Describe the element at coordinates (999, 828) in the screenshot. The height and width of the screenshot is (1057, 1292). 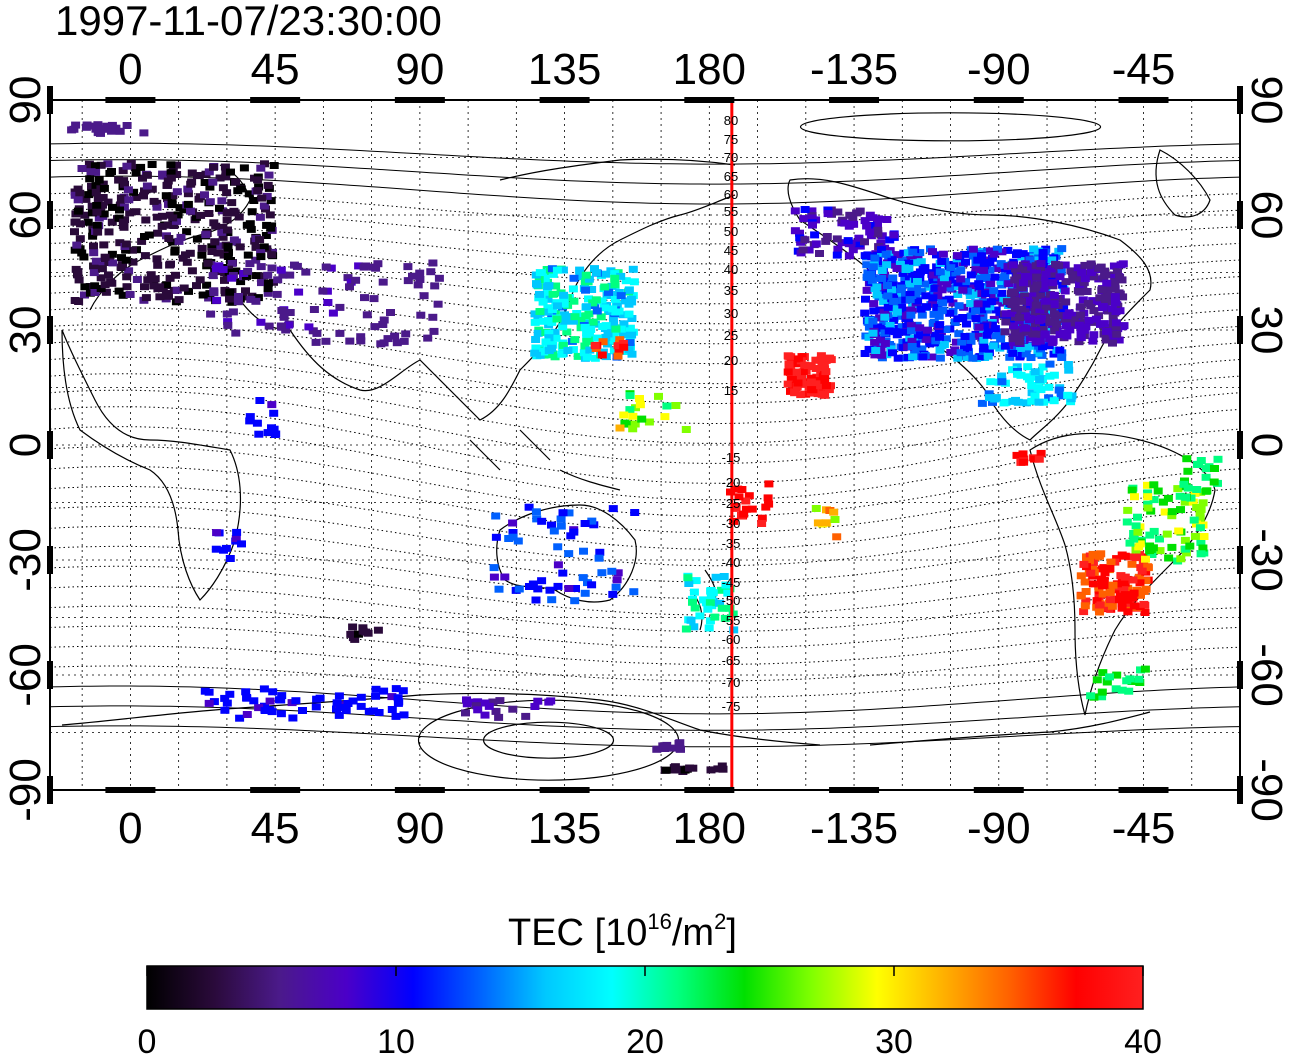
I see `bottom-lon-tick: -90` at that location.